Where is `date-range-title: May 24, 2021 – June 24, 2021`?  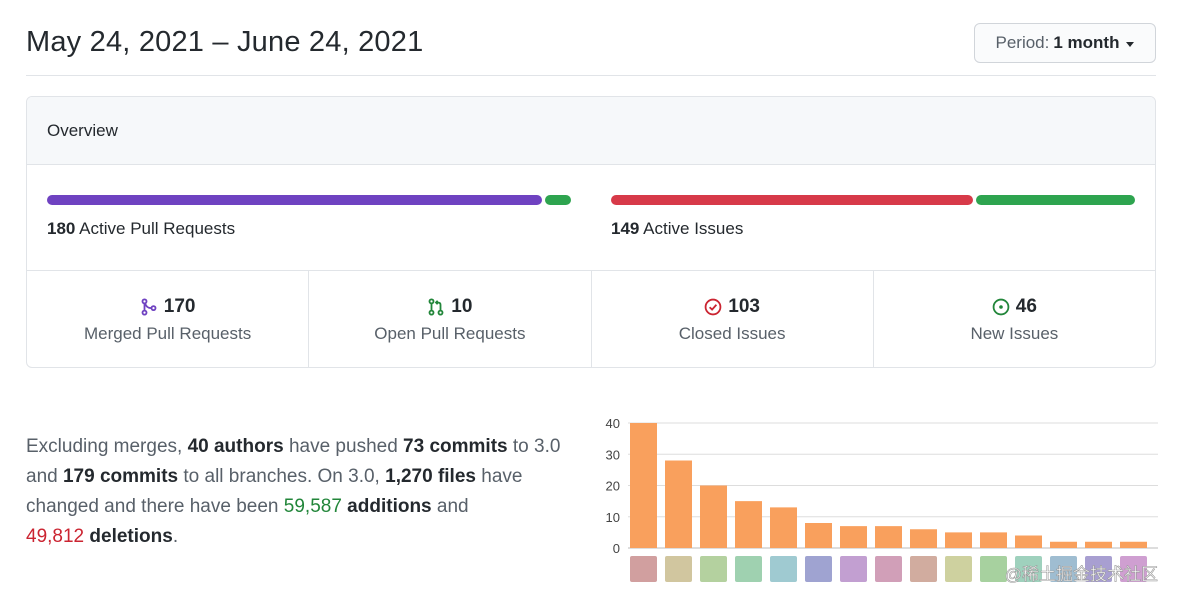 date-range-title: May 24, 2021 – June 24, 2021 is located at coordinates (225, 42).